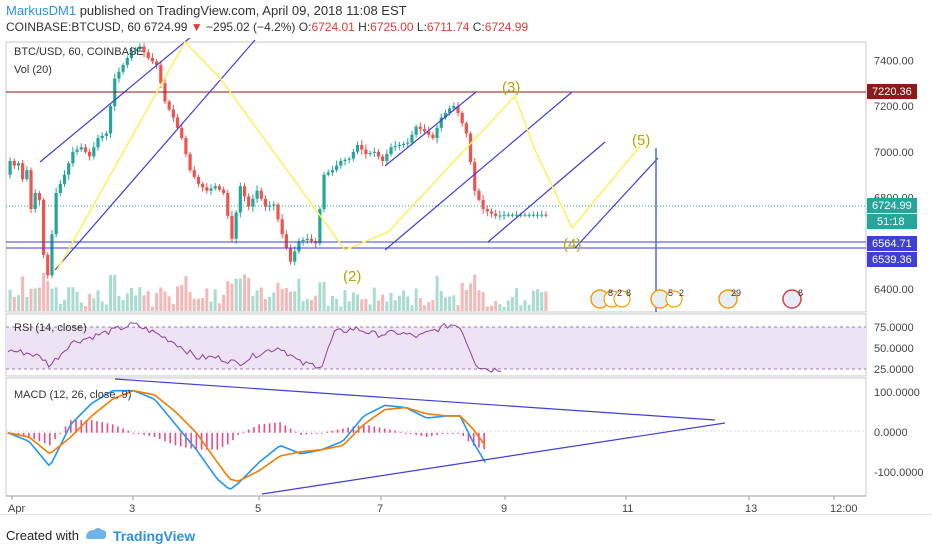  What do you see at coordinates (641, 140) in the screenshot?
I see `wave-label-5: (5)` at bounding box center [641, 140].